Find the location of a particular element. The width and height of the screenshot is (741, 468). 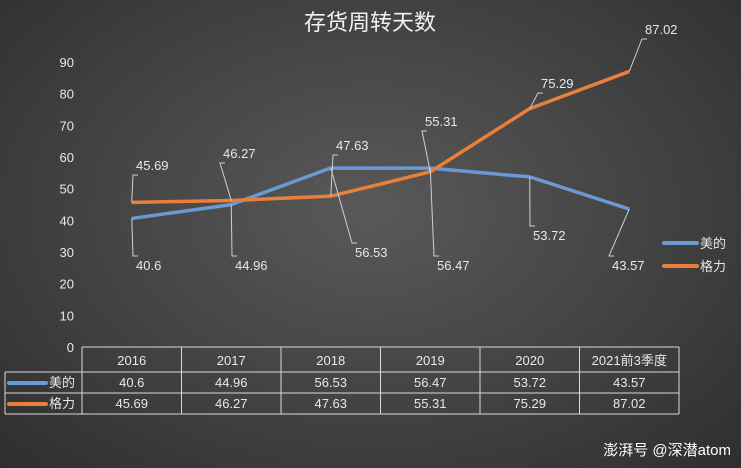

data-label: 55.31 is located at coordinates (441, 121).